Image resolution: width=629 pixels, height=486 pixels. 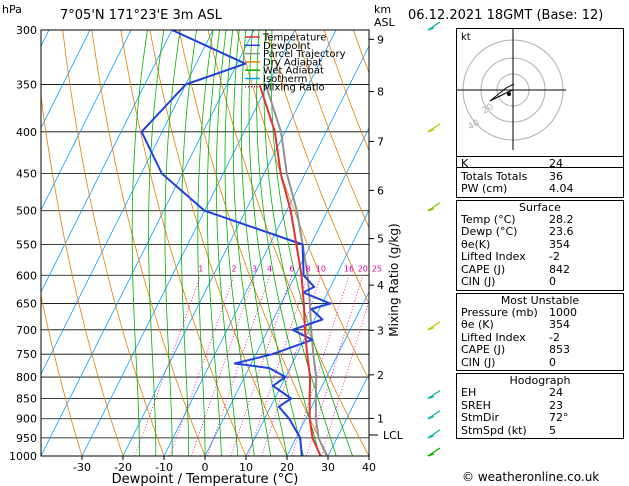 I want to click on temp-tick-label: 30, so click(x=328, y=467).